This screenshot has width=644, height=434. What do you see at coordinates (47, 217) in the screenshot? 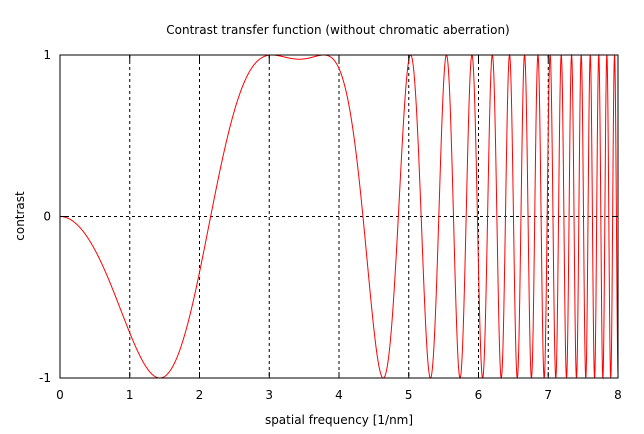
I see `y-tick-label-1: 0` at bounding box center [47, 217].